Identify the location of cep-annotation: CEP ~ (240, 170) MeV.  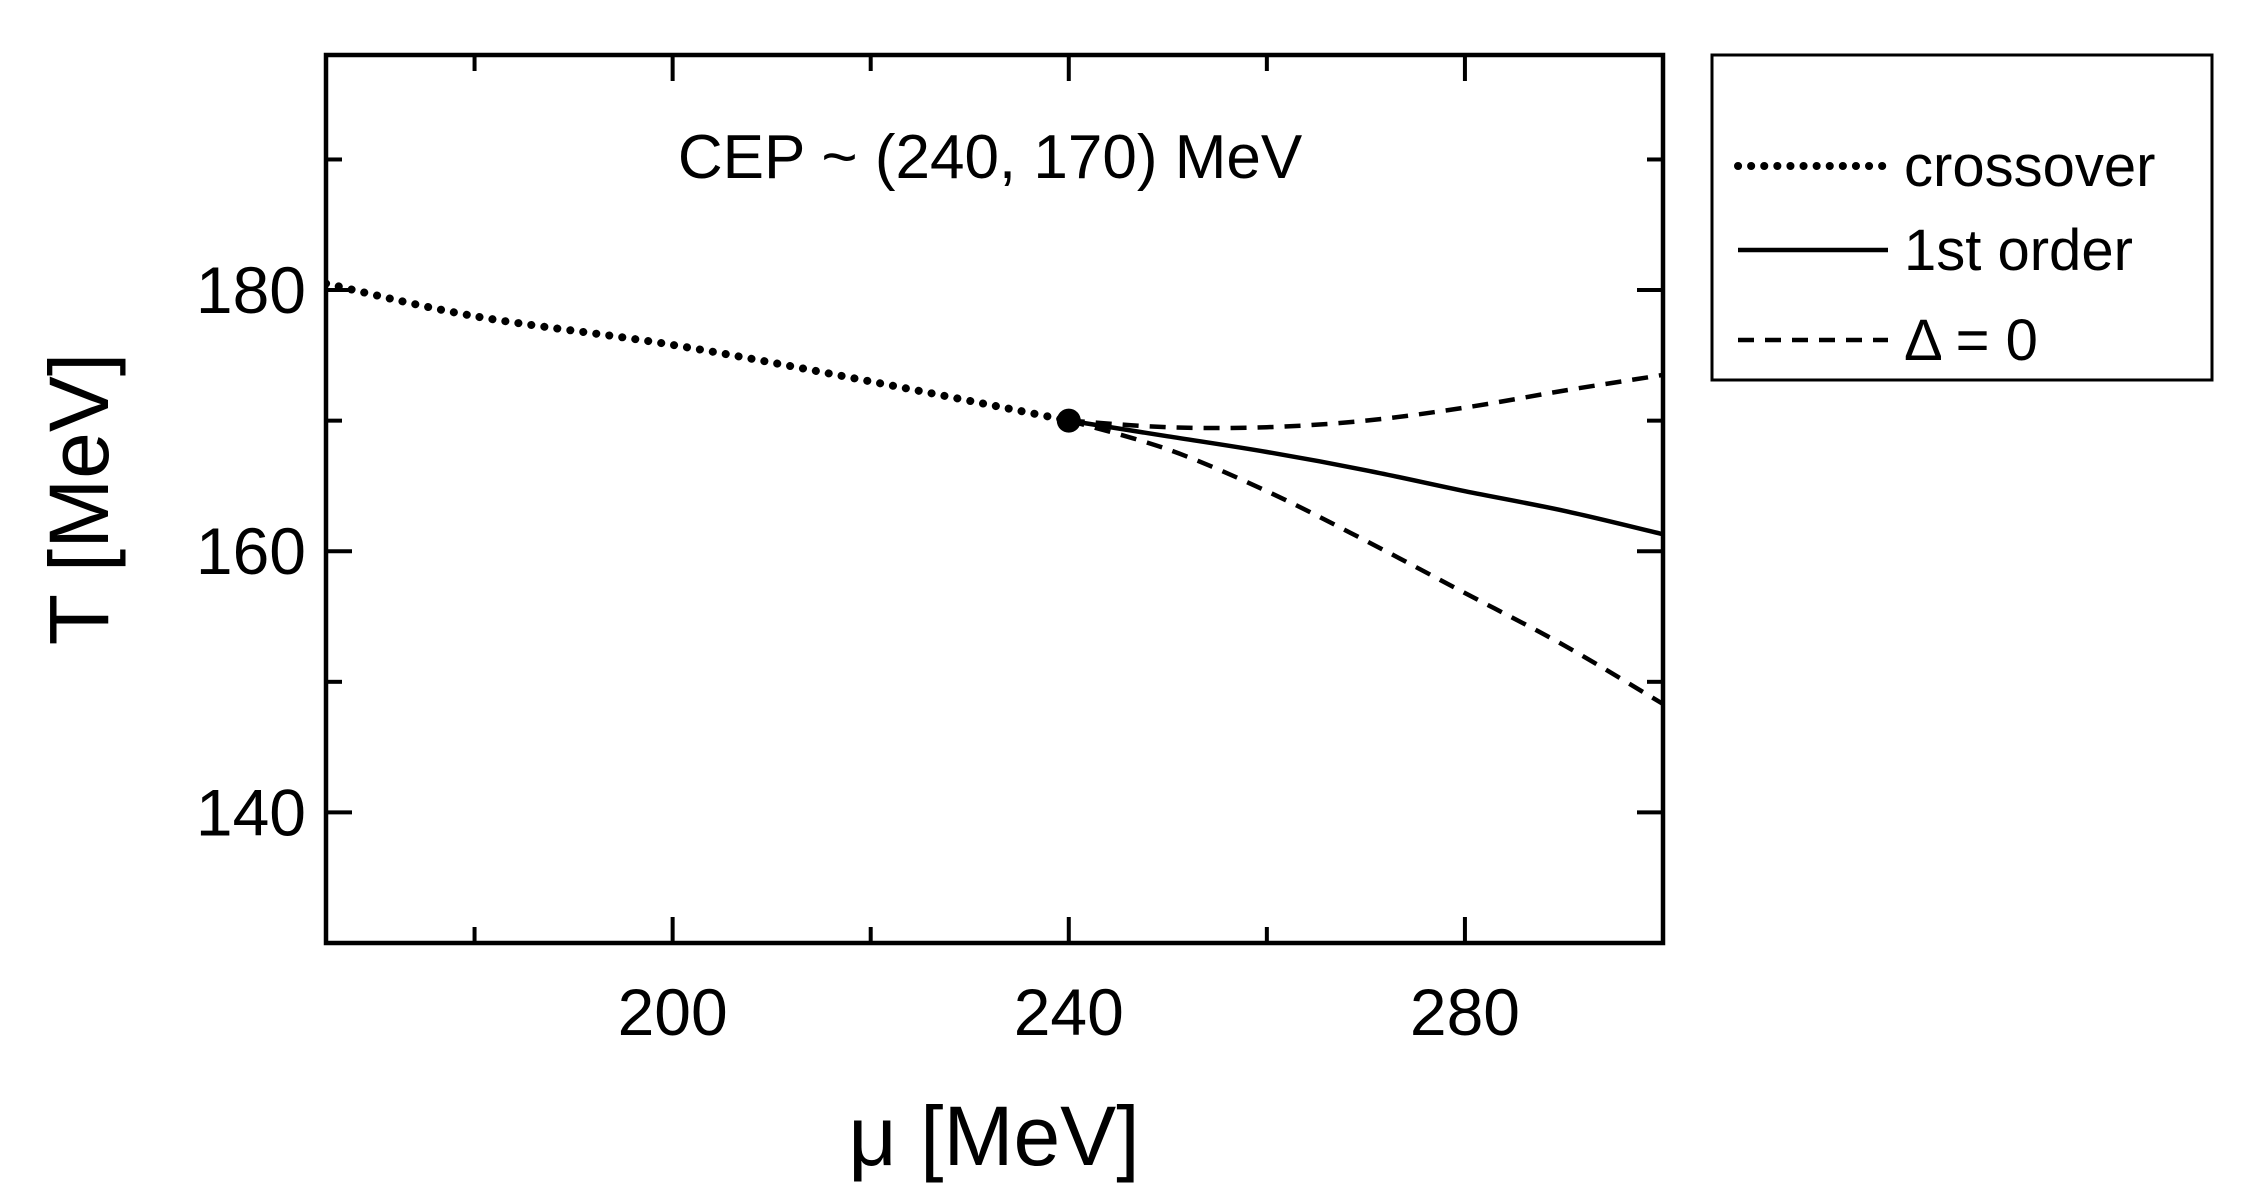
(990, 157).